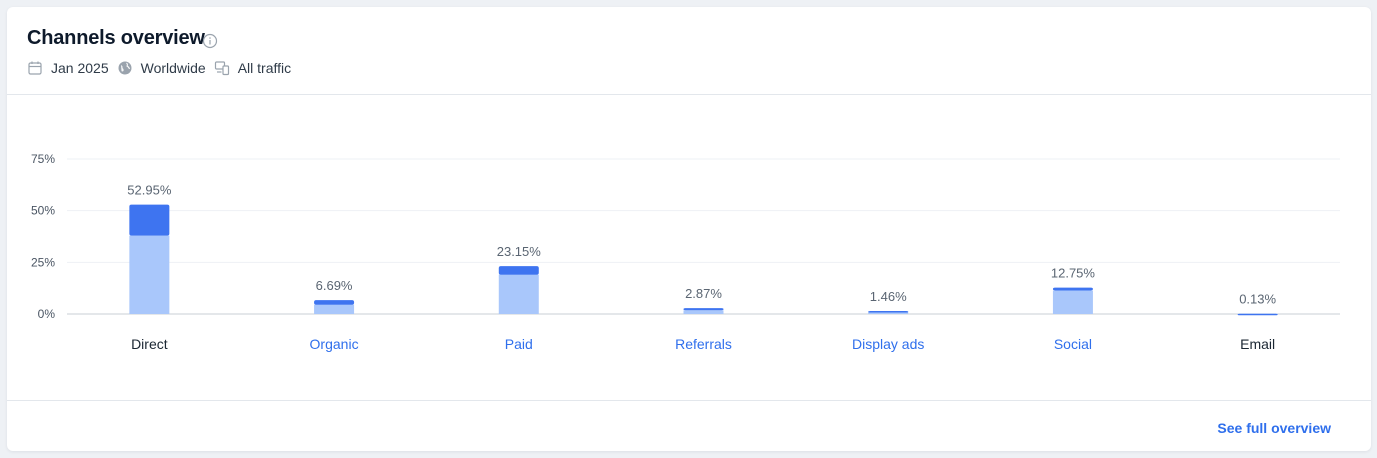  What do you see at coordinates (173, 68) in the screenshot?
I see `region-label: Worldwide` at bounding box center [173, 68].